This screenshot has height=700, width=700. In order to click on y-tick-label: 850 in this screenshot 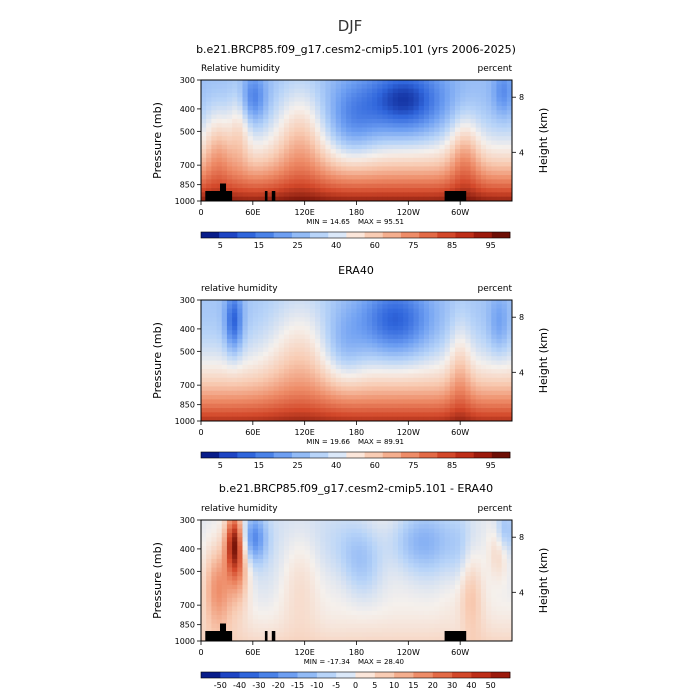, I will do `click(187, 405)`.